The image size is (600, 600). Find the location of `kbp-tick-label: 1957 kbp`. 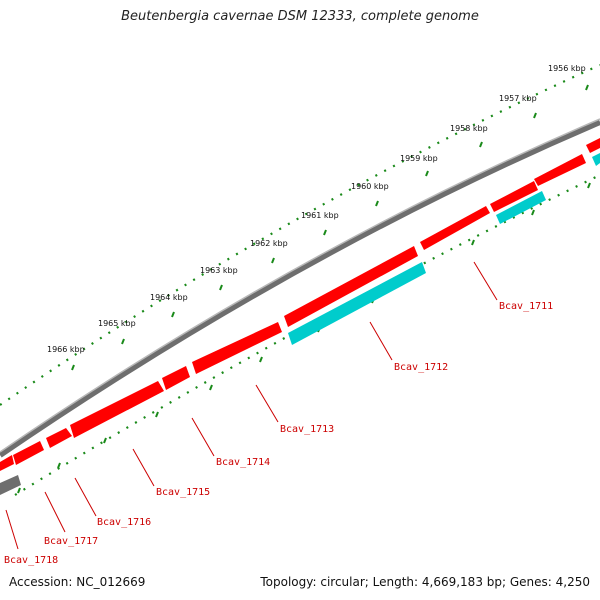

kbp-tick-label: 1957 kbp is located at coordinates (518, 98).